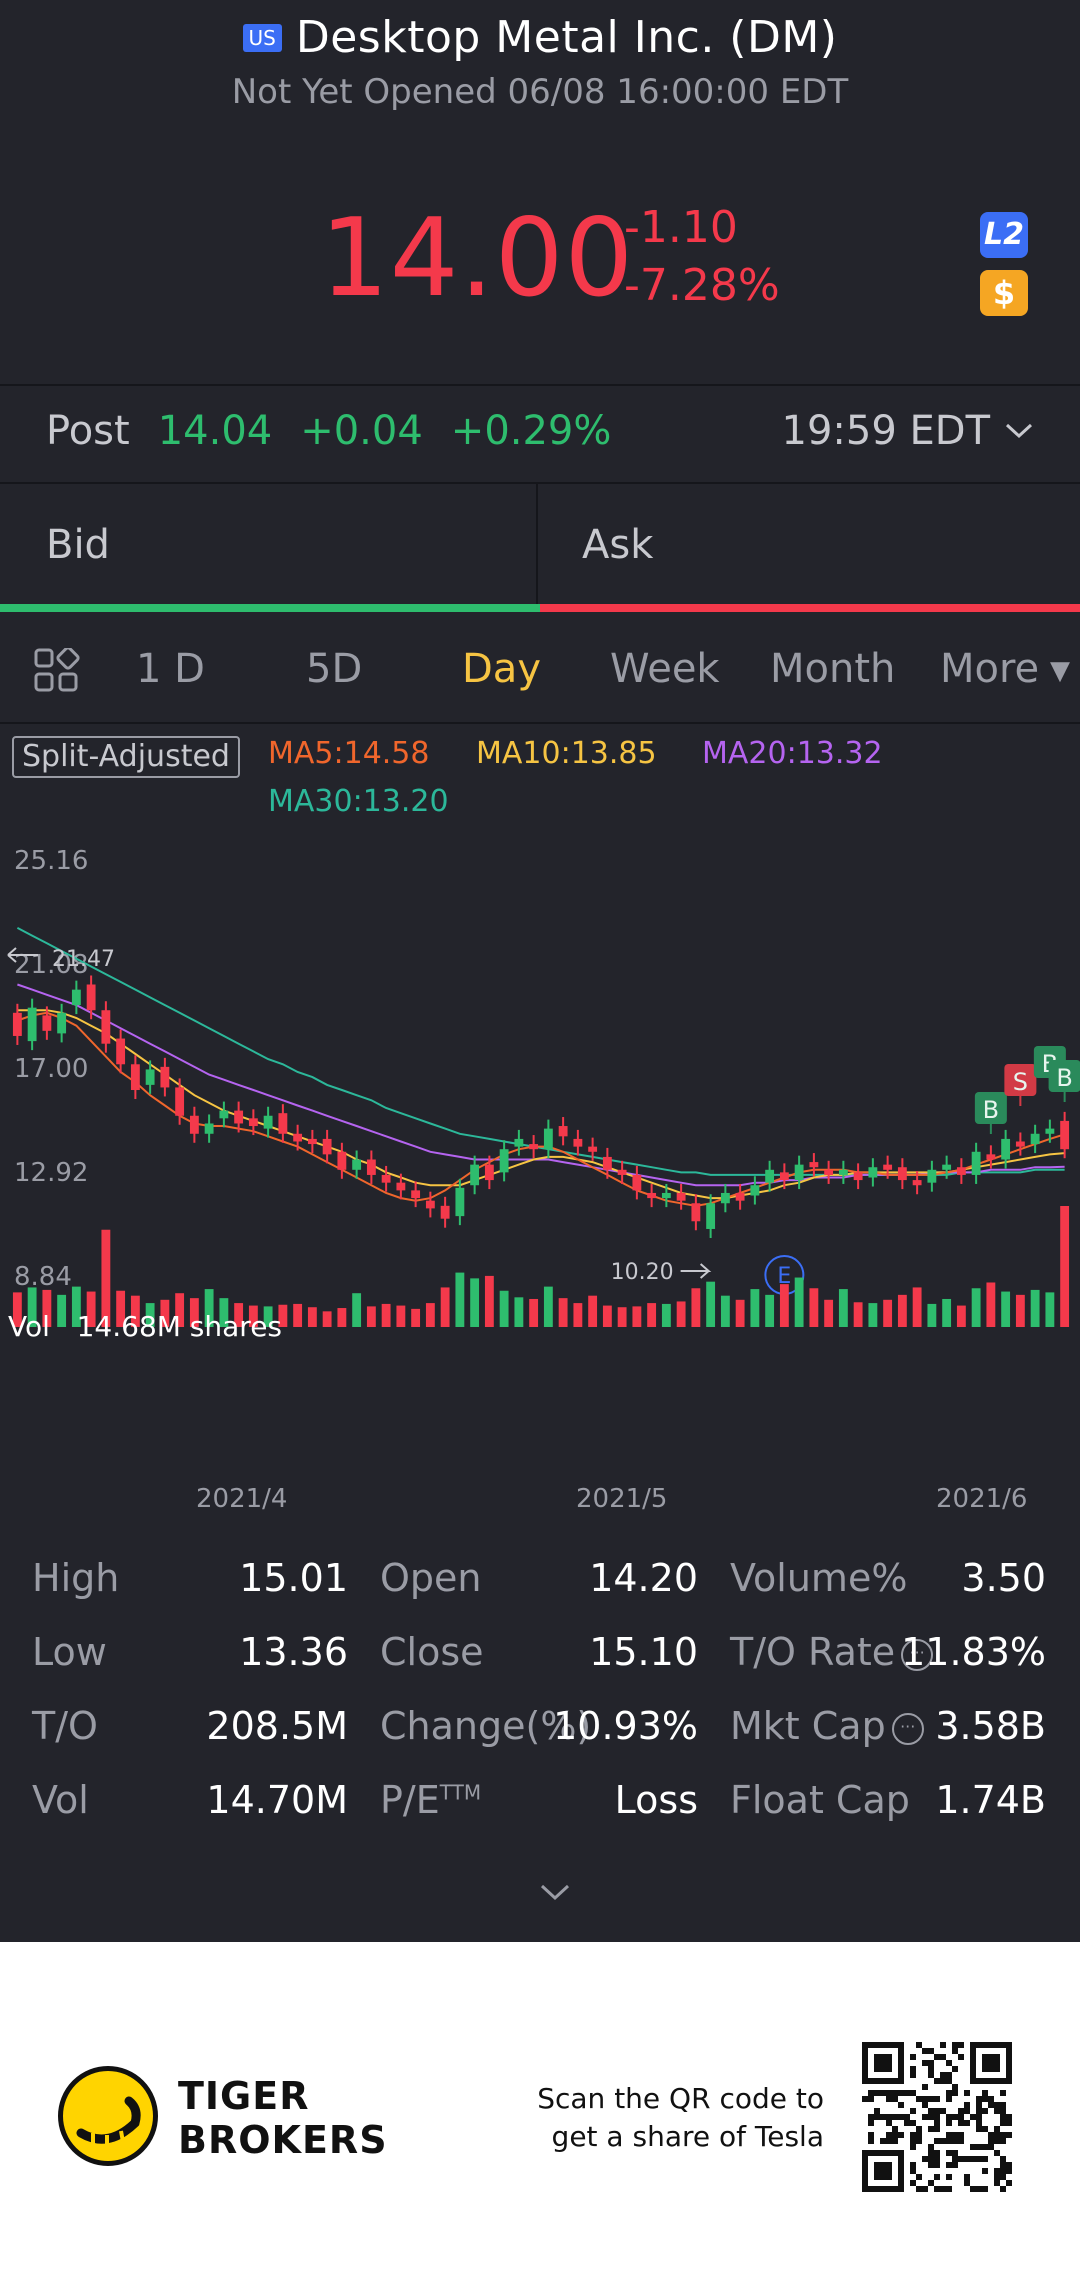  Describe the element at coordinates (1004, 293) in the screenshot. I see `trade-dollar-icon: $` at that location.